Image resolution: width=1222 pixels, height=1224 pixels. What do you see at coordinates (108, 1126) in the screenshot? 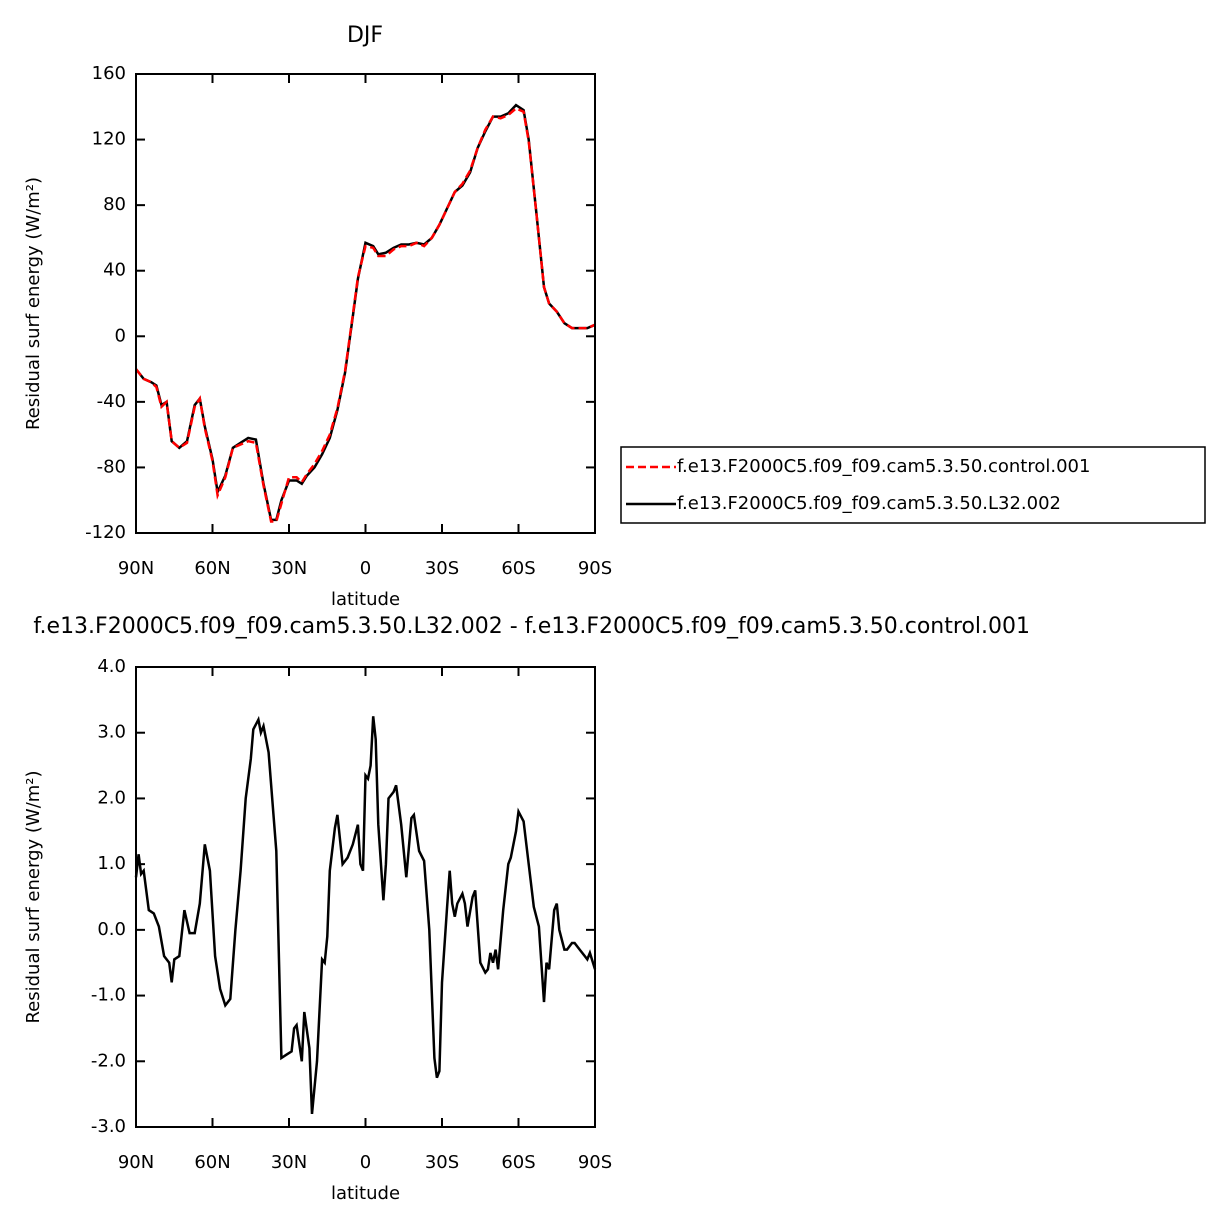
I see `y-tick-label: -3.0` at bounding box center [108, 1126].